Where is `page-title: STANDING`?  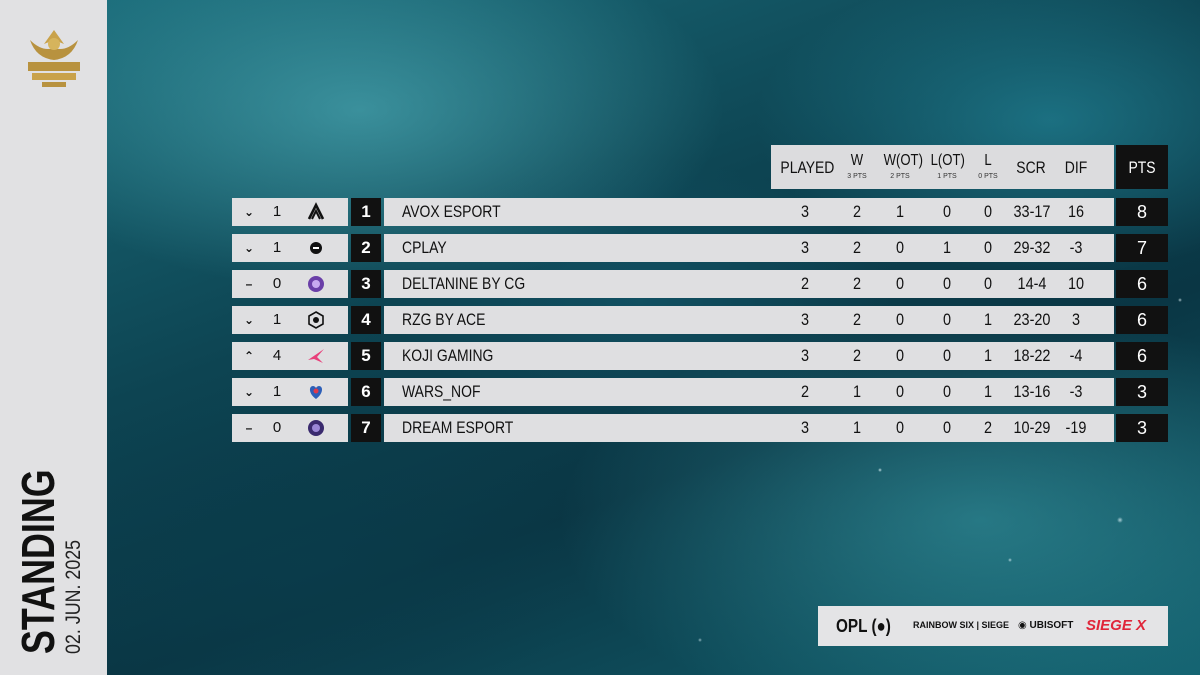 page-title: STANDING is located at coordinates (38, 561).